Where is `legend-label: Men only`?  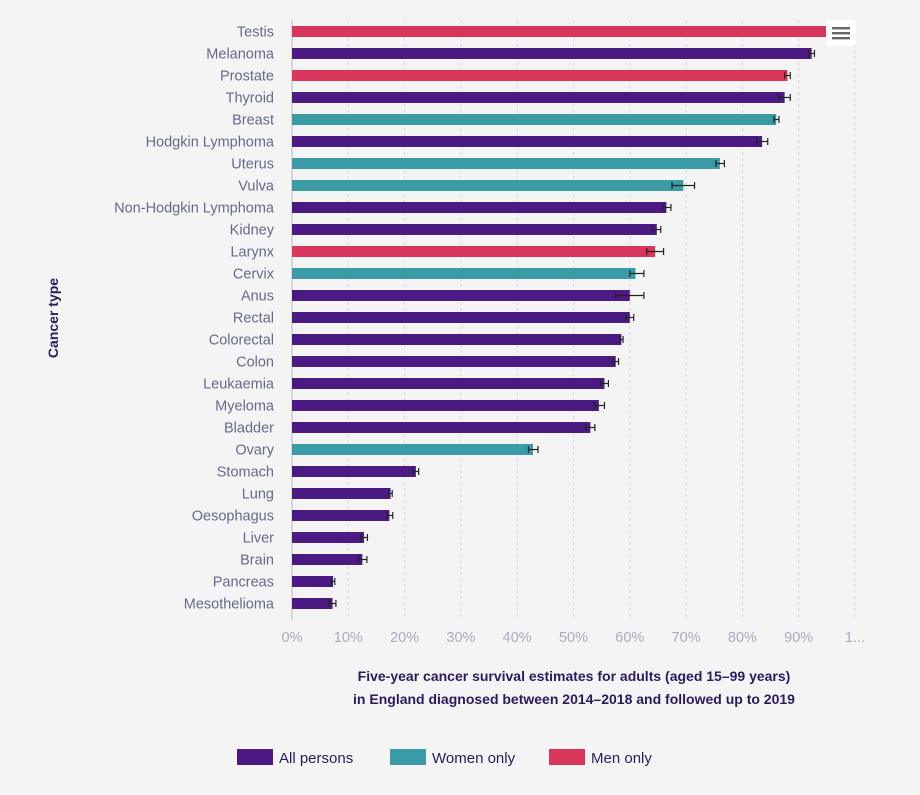
legend-label: Men only is located at coordinates (621, 758).